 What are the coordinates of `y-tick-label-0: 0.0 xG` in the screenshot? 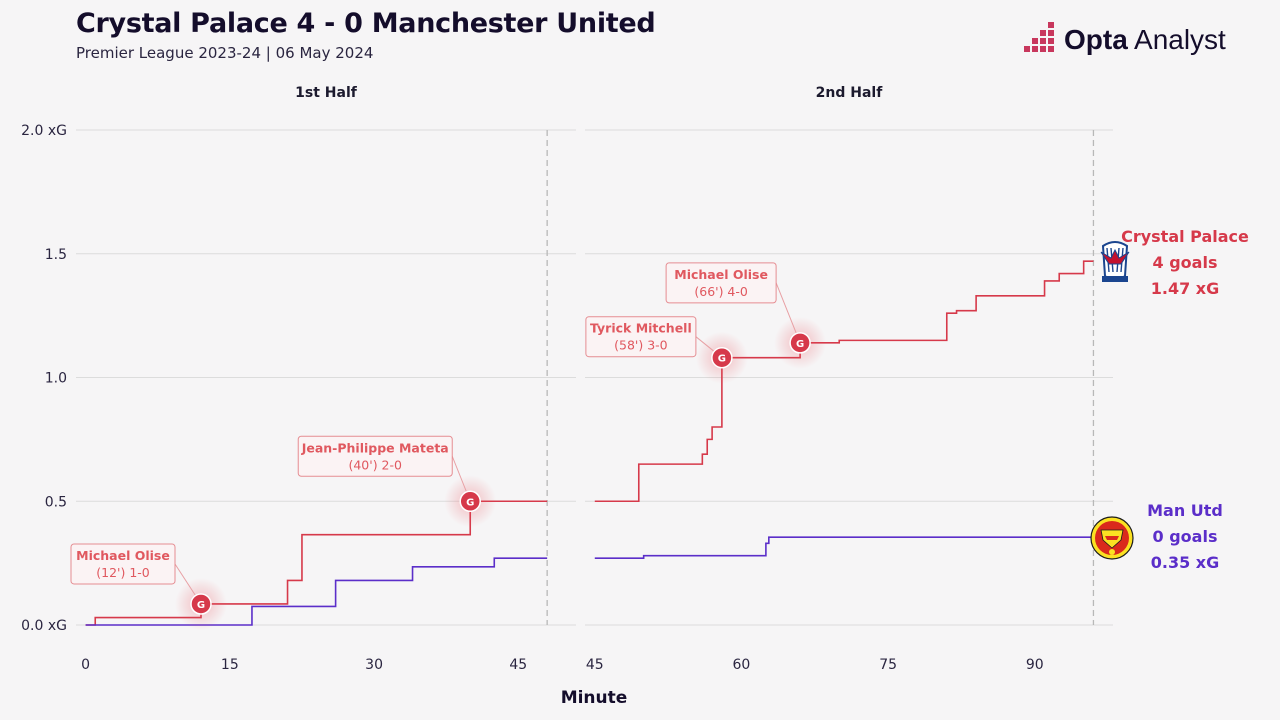 It's located at (44, 626).